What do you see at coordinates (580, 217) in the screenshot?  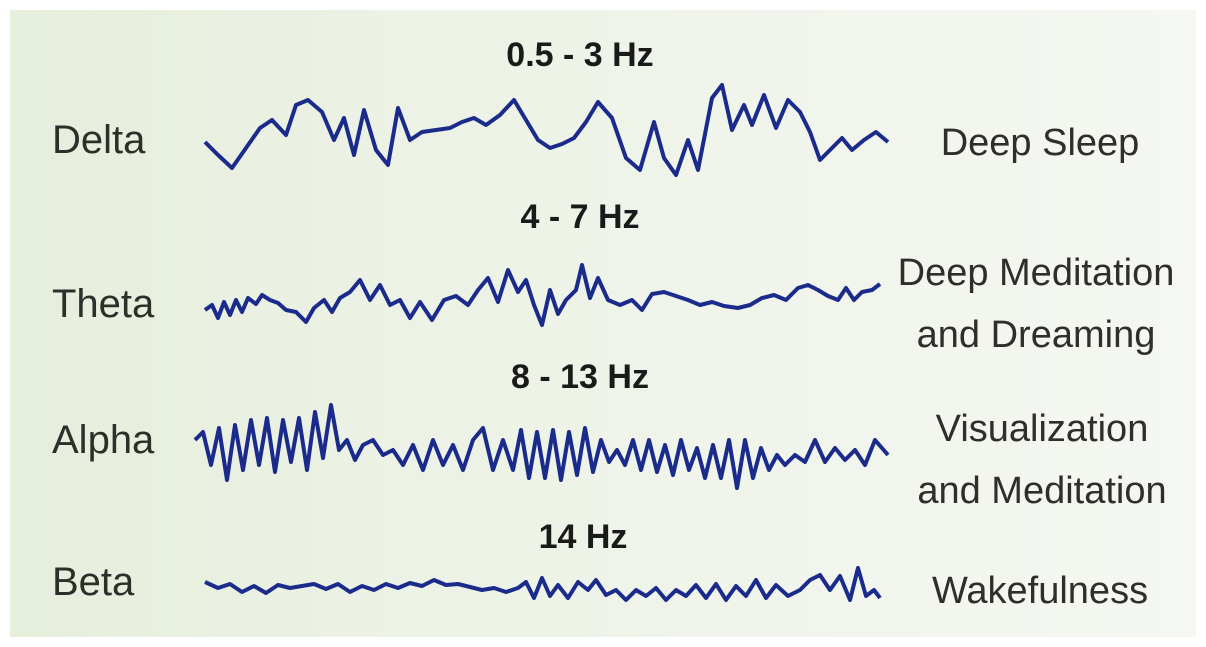 I see `frequency-label-theta: 4 - 7 Hz` at bounding box center [580, 217].